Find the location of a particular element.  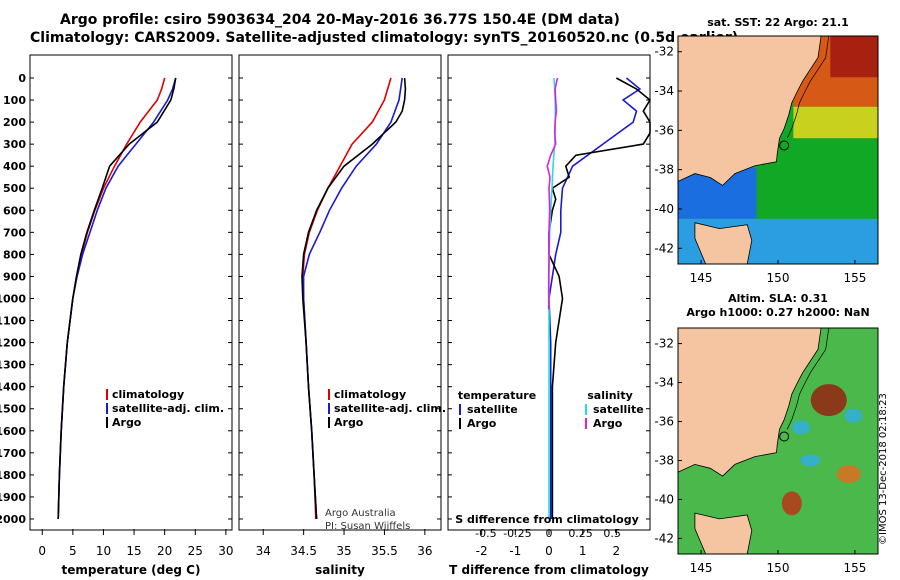

y-tick-label: 1500 is located at coordinates (13, 409).